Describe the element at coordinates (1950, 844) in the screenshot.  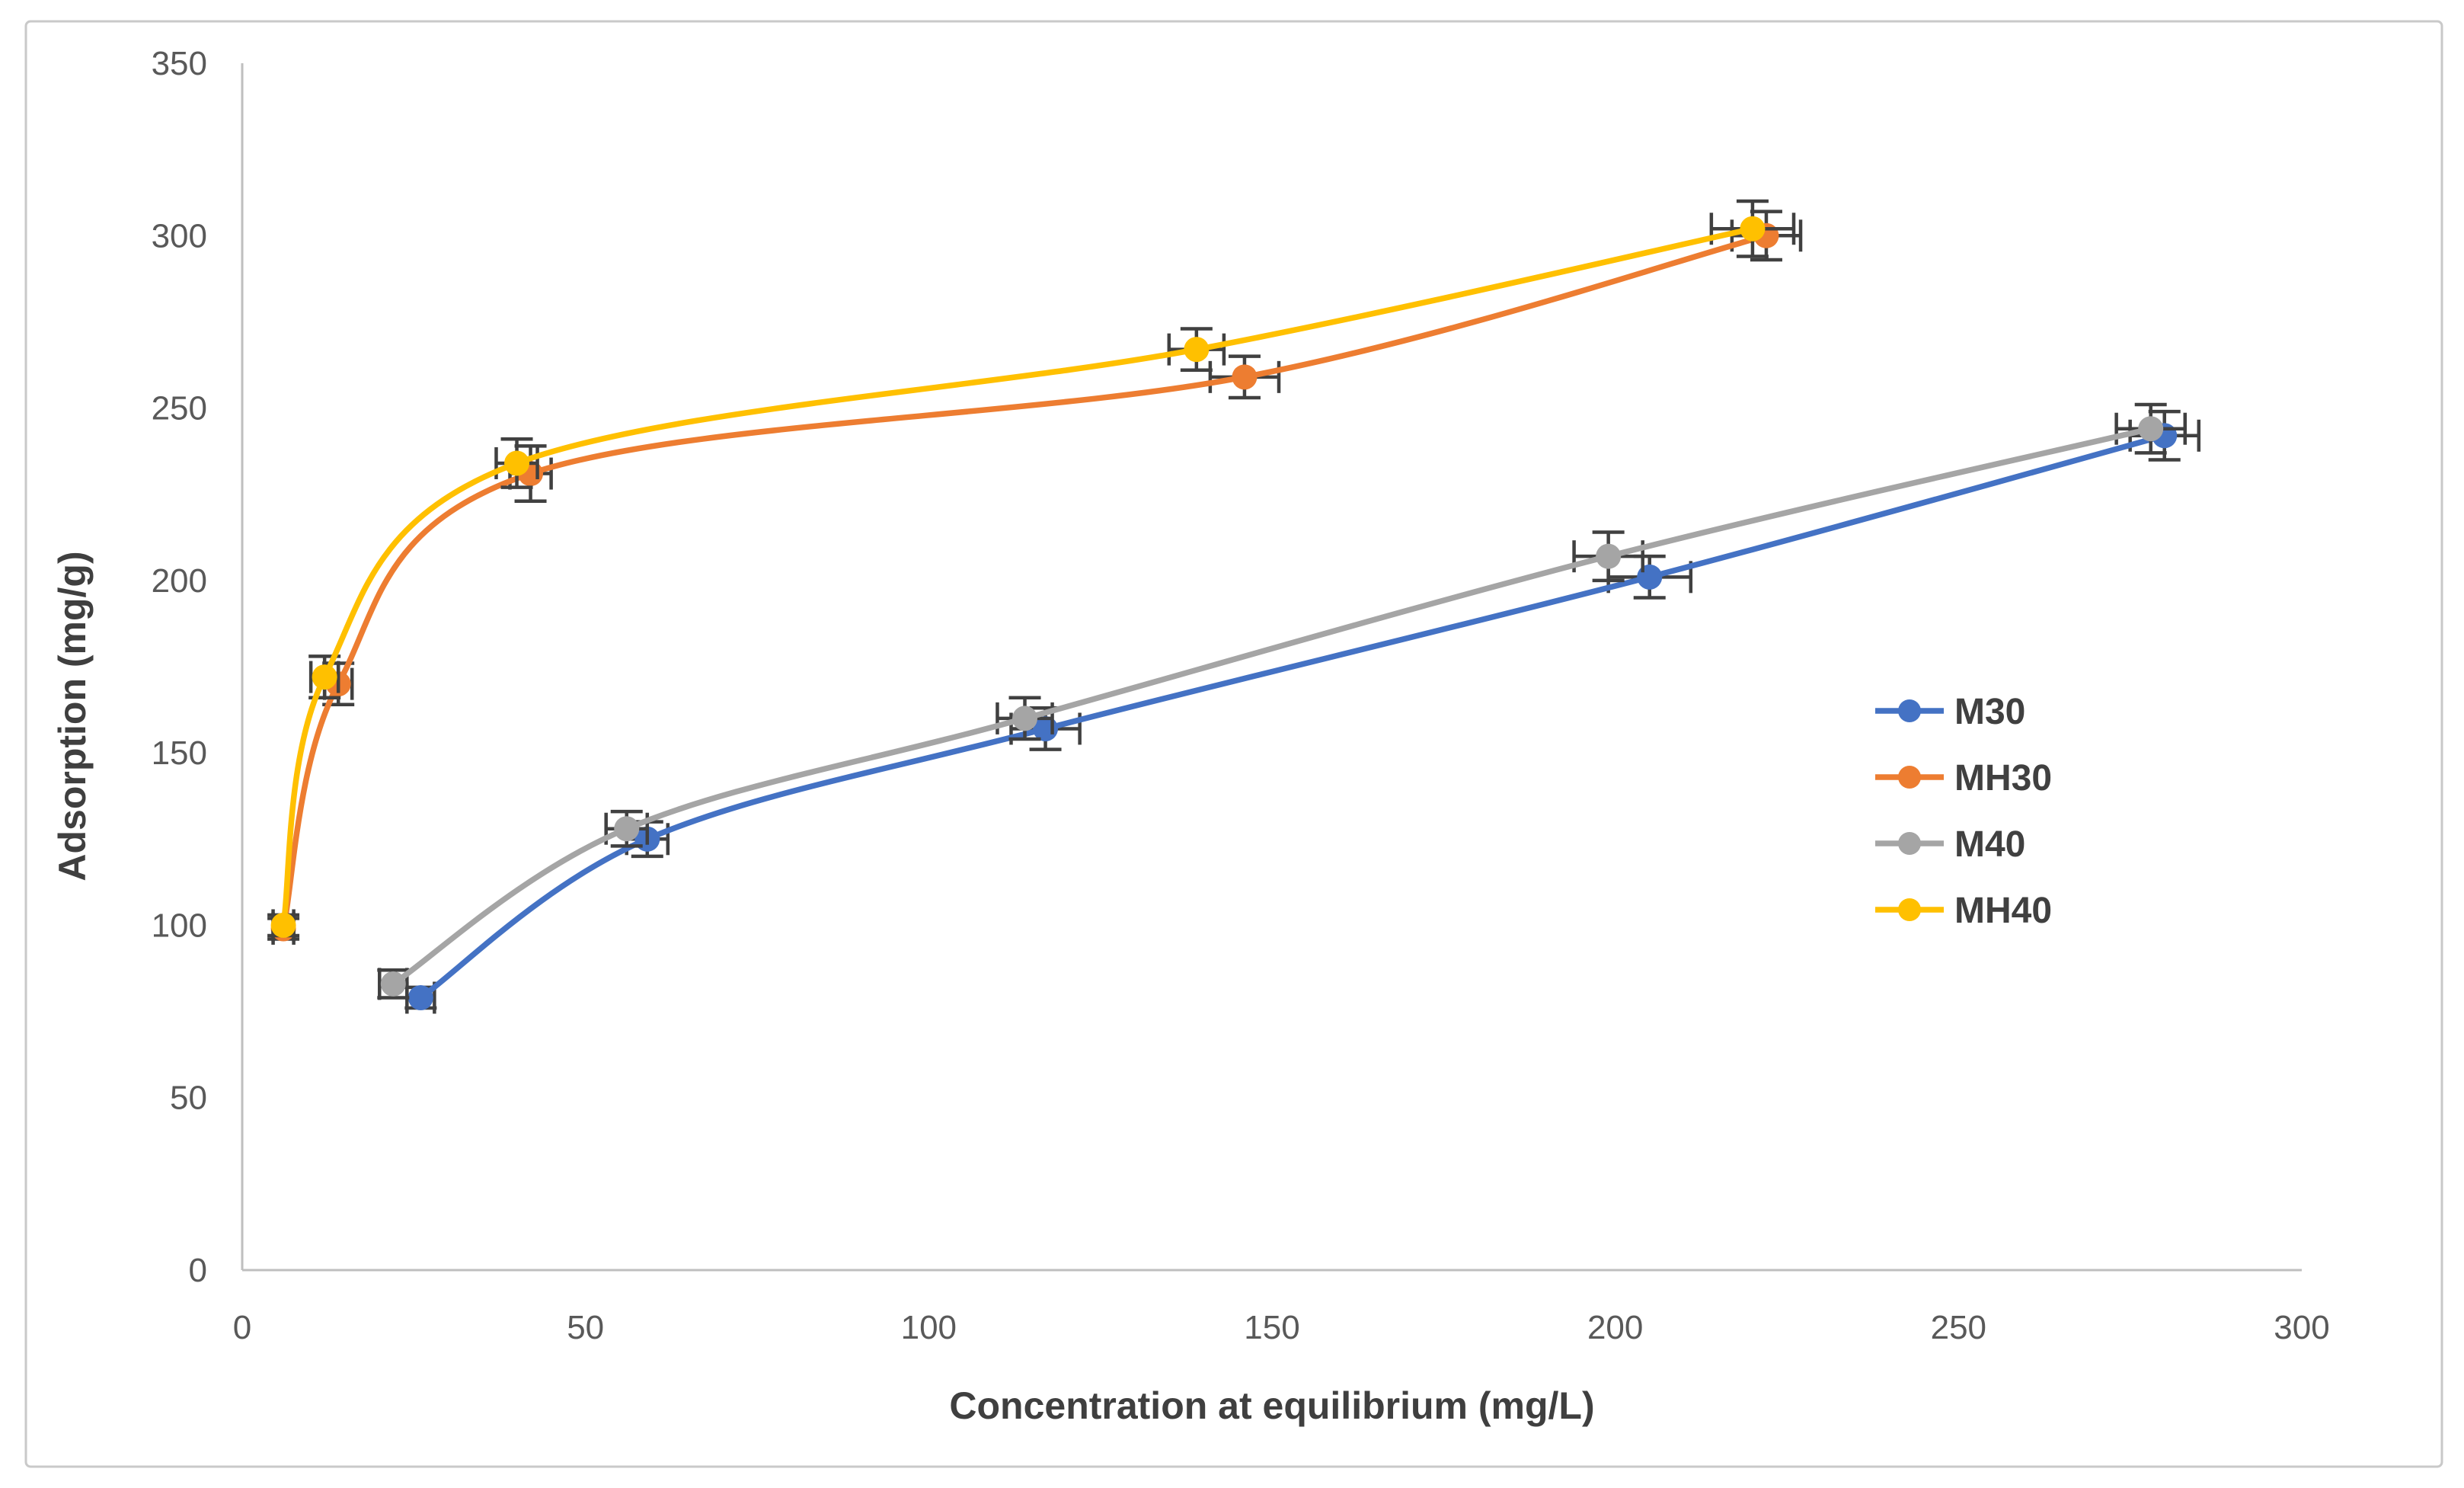
I see `legend-item-M40: M40` at that location.